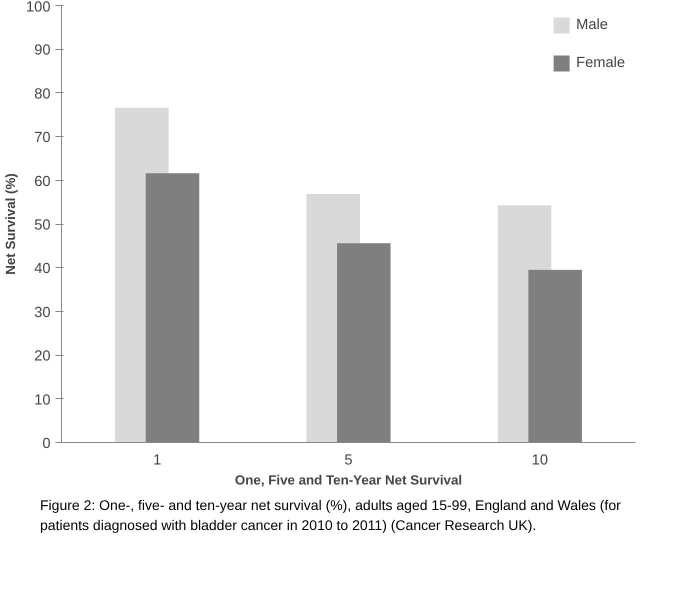 This screenshot has width=683, height=599. Describe the element at coordinates (42, 269) in the screenshot. I see `y-tick-label: 40` at that location.